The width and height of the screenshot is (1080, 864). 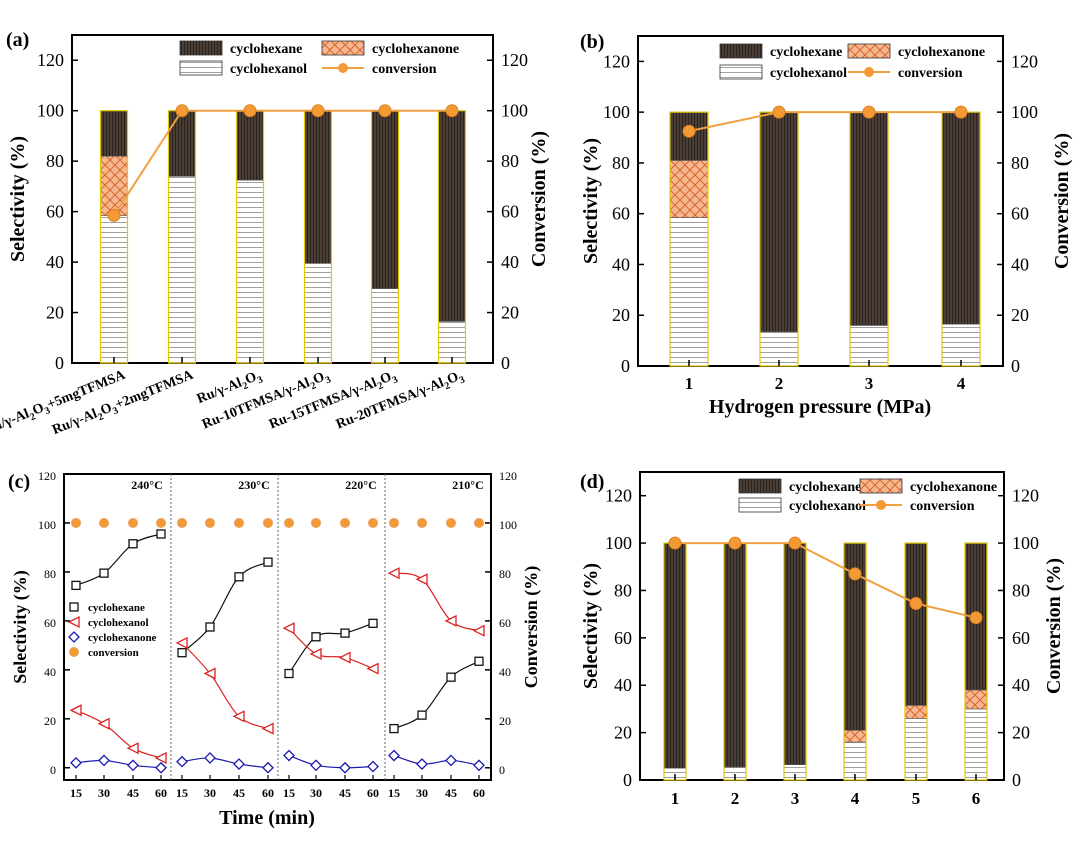 I want to click on panel-tag: (a), so click(x=17, y=40).